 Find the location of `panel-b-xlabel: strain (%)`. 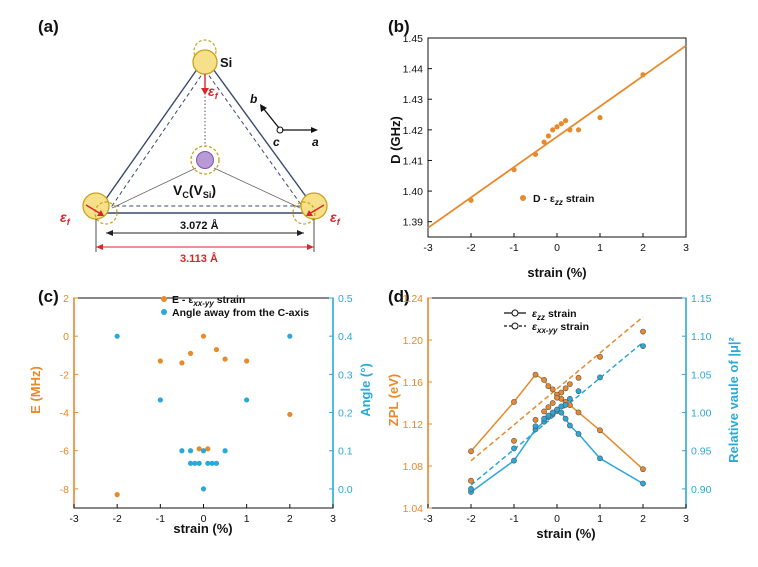

panel-b-xlabel: strain (%) is located at coordinates (556, 272).